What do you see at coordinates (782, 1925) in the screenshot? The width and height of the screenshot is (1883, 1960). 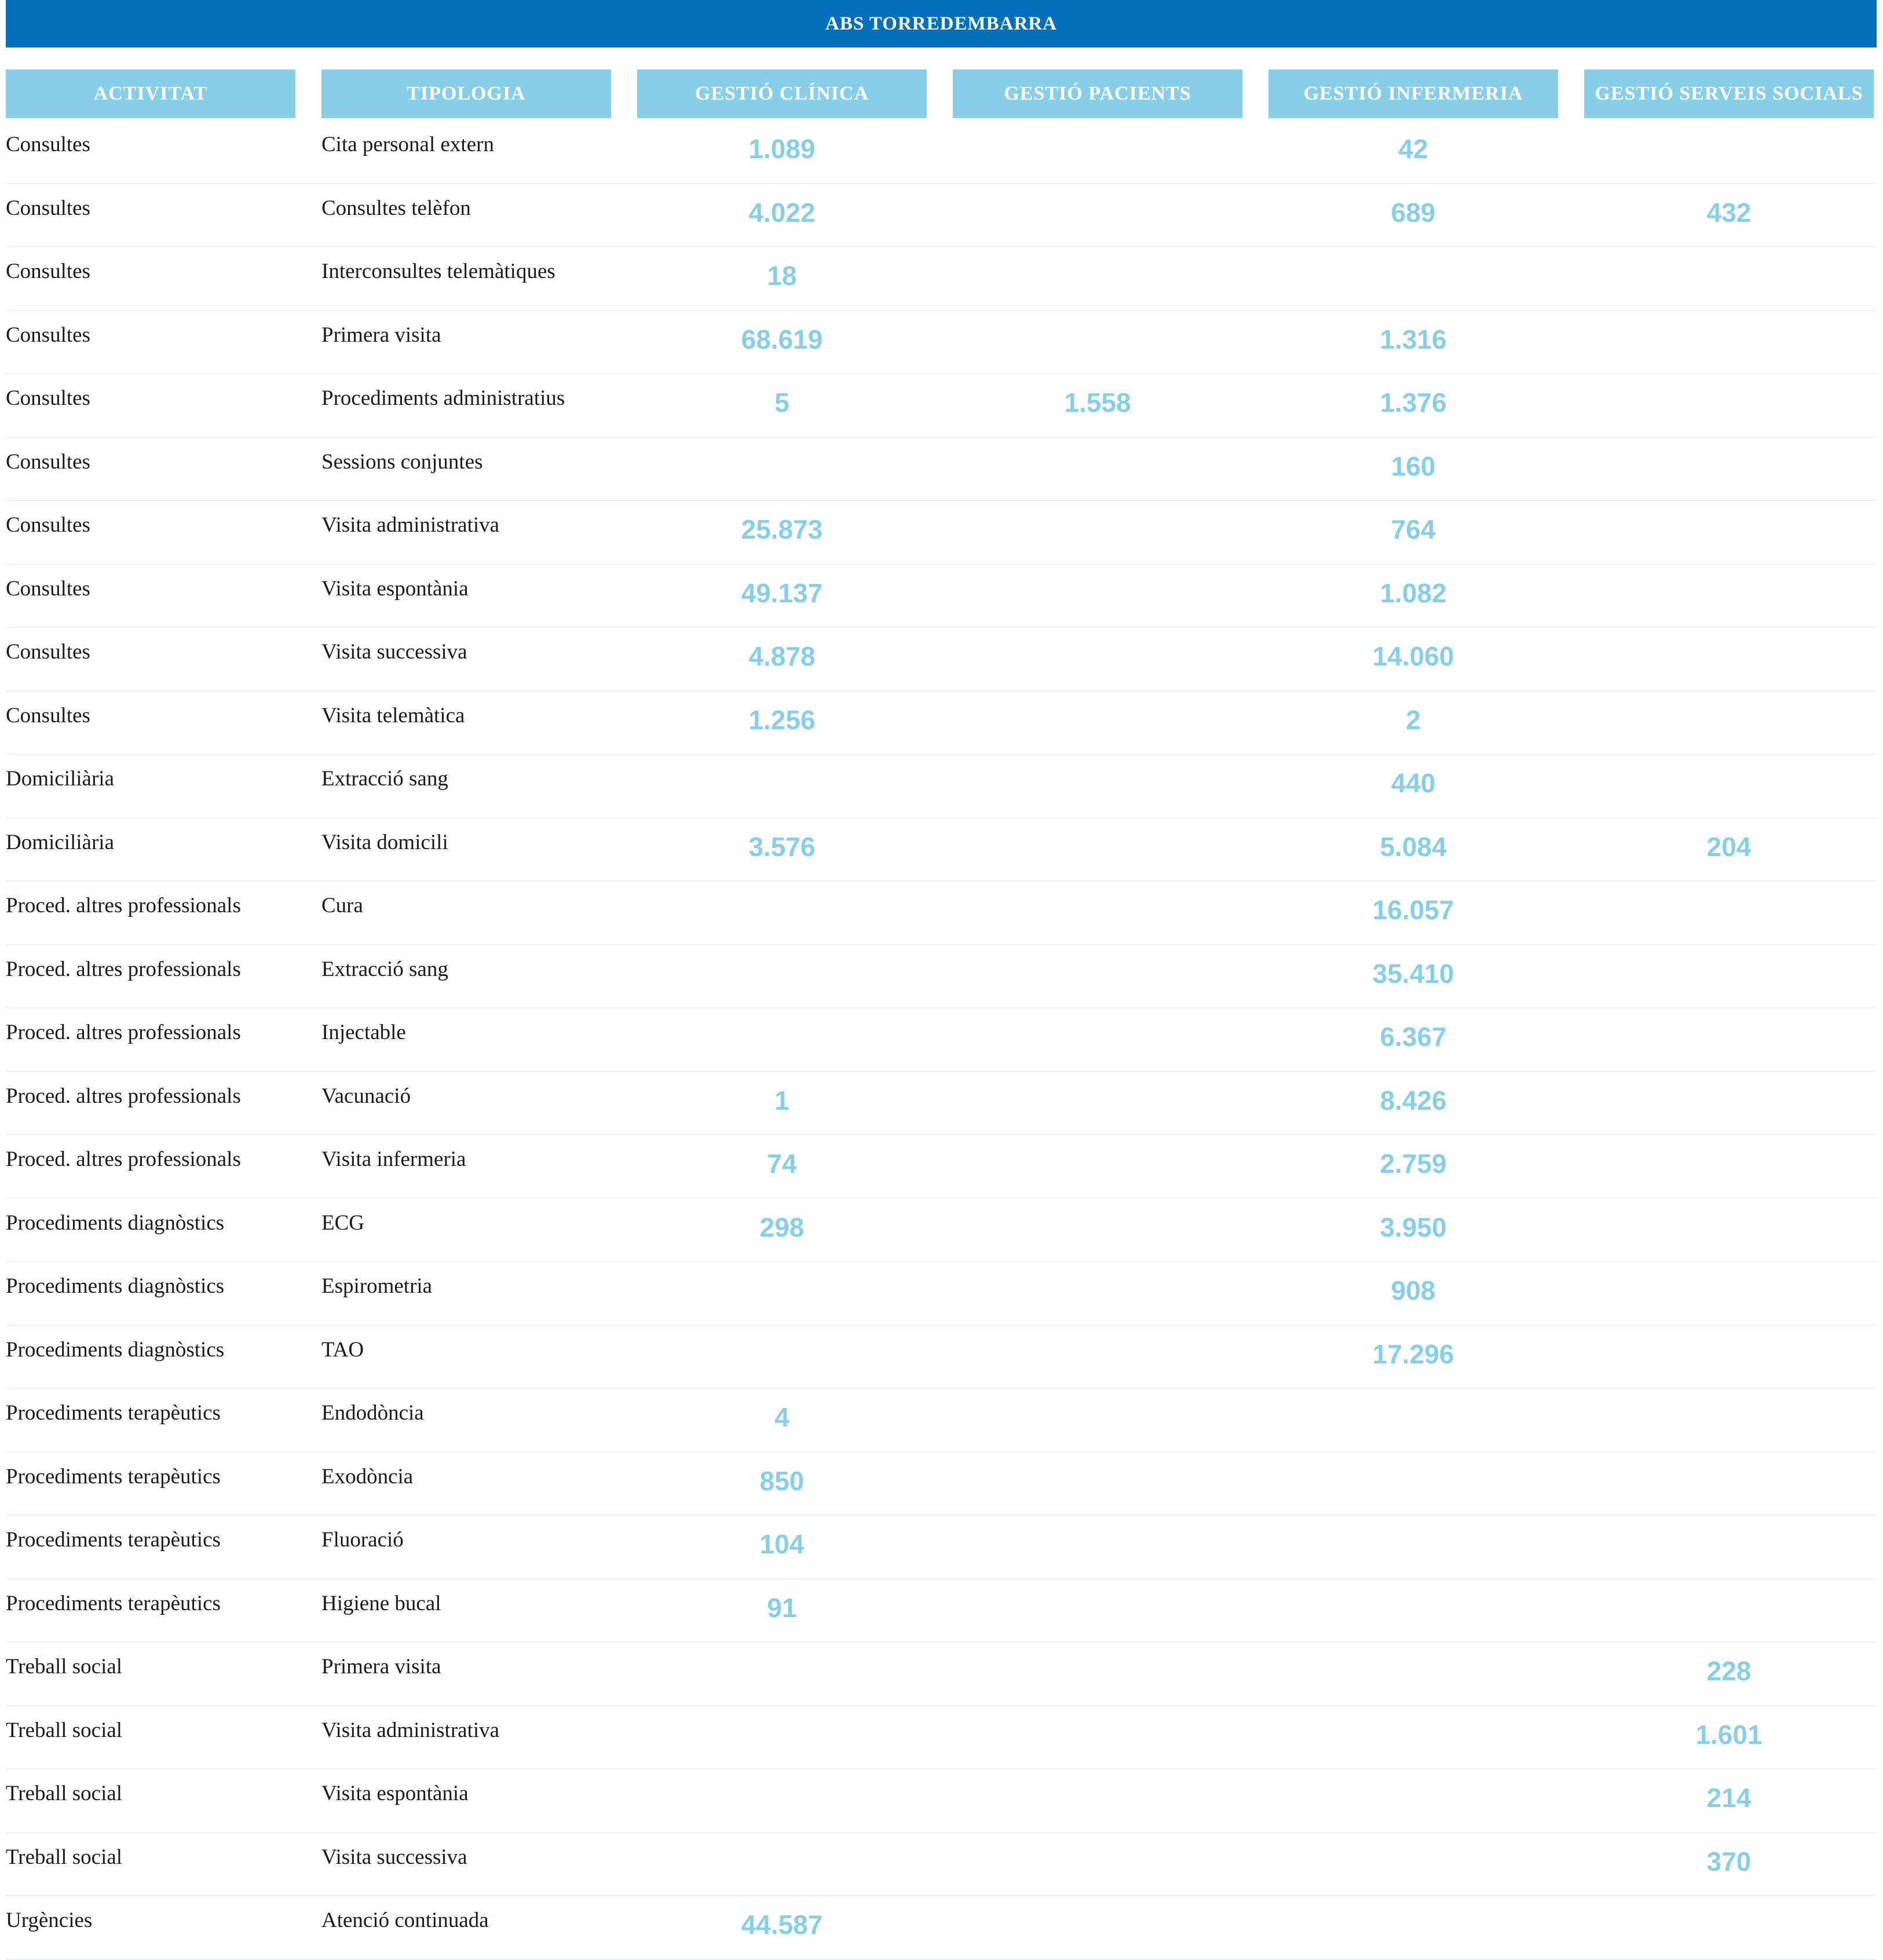 I see `cell-gestio-clinica: 44.587` at bounding box center [782, 1925].